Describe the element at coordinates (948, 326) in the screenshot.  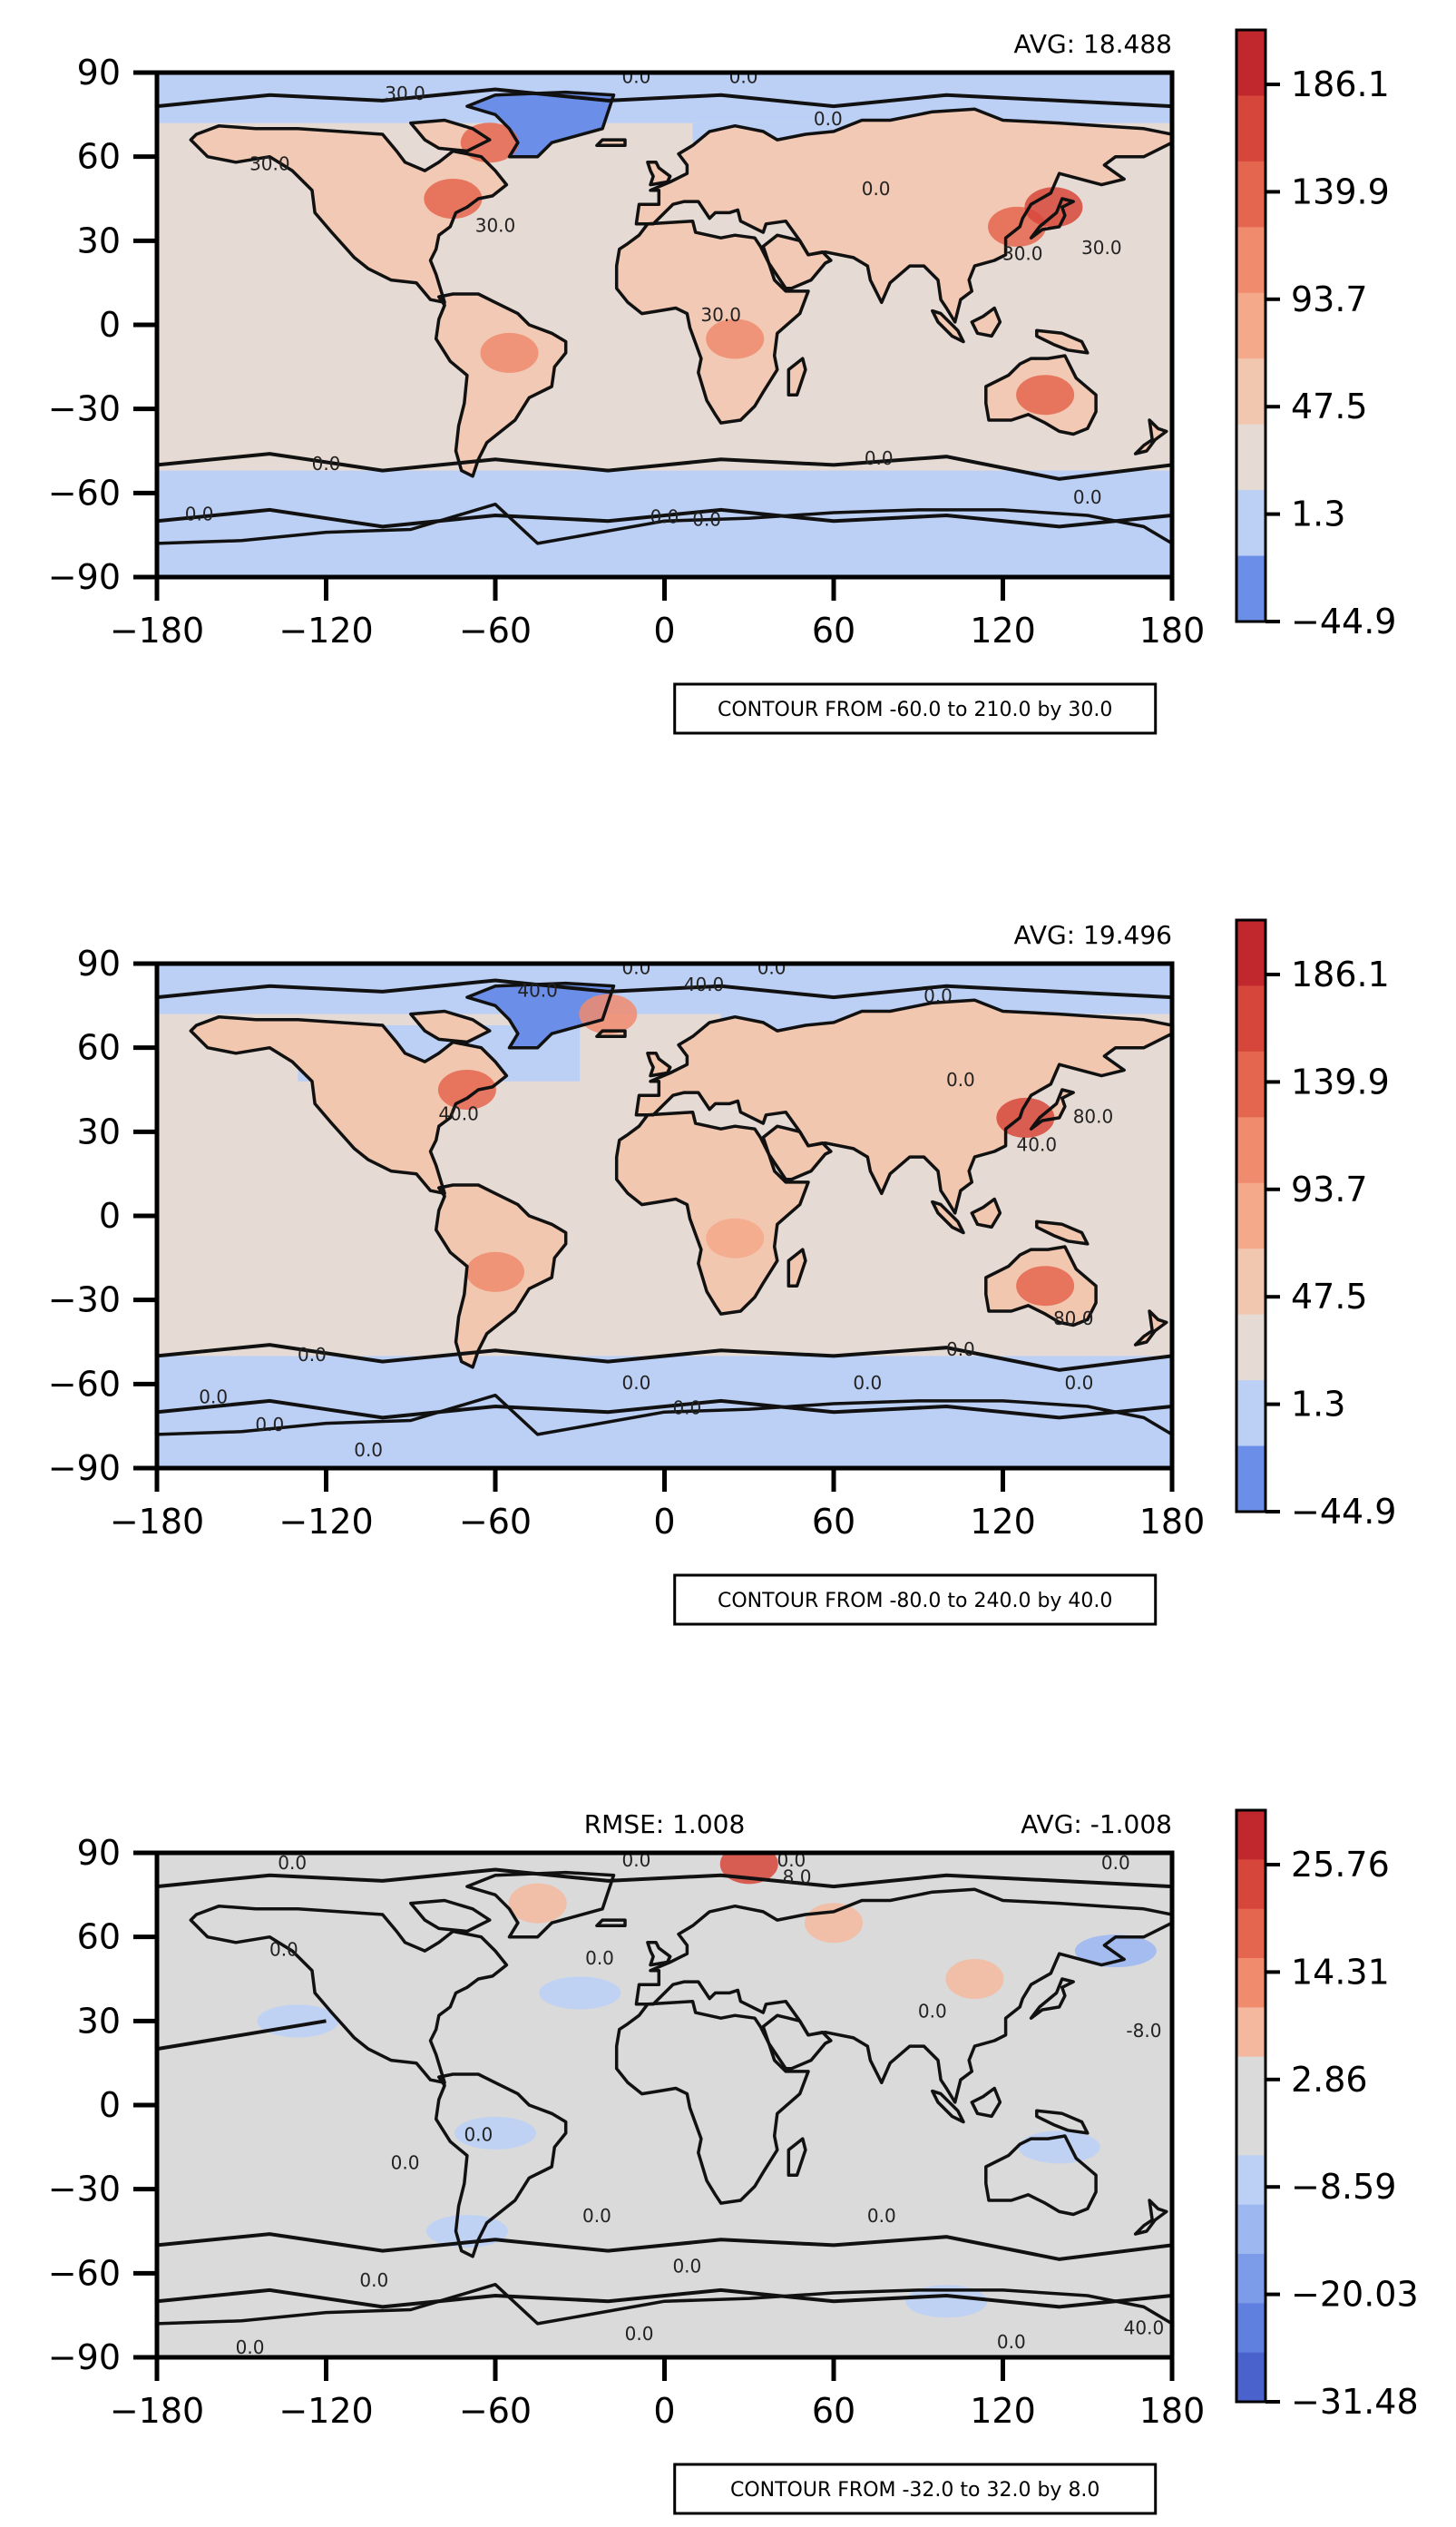
I see `land-sumatra` at that location.